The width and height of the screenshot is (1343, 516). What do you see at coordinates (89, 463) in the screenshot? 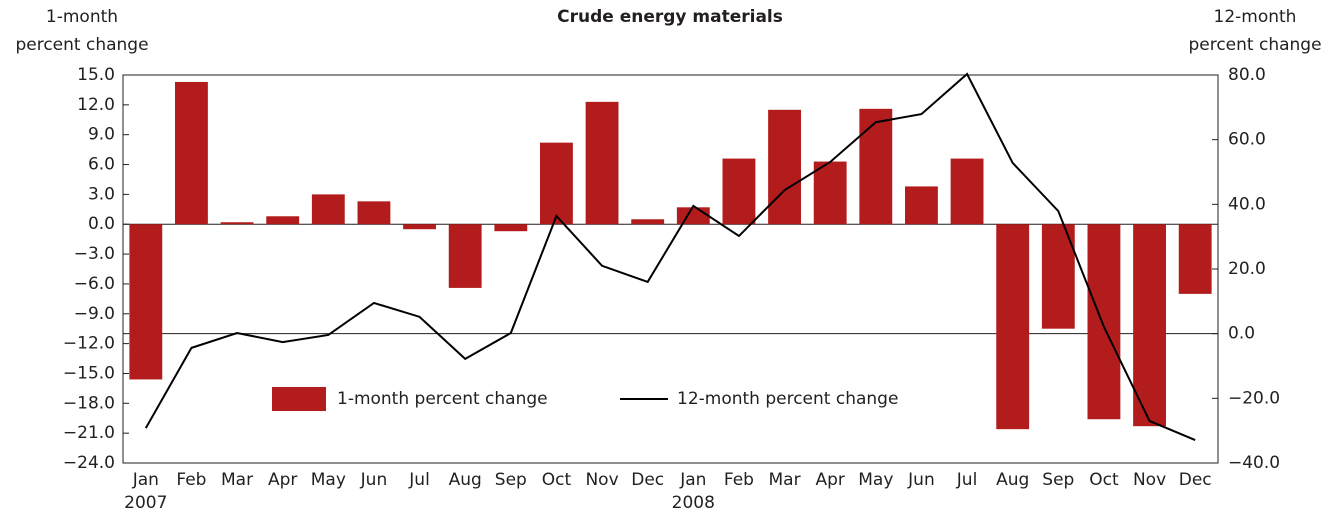
I see `y-tick-label: −24.0` at bounding box center [89, 463].